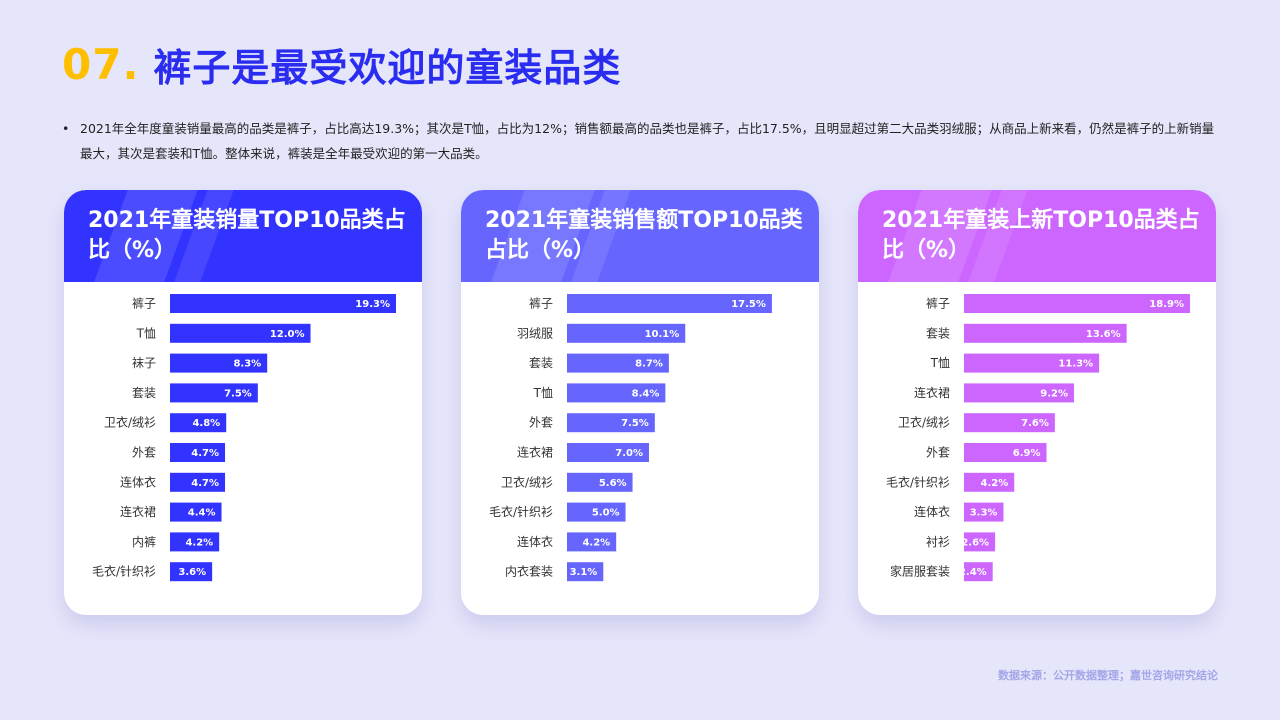  Describe the element at coordinates (975, 542) in the screenshot. I see `data-label: 2.6%` at that location.